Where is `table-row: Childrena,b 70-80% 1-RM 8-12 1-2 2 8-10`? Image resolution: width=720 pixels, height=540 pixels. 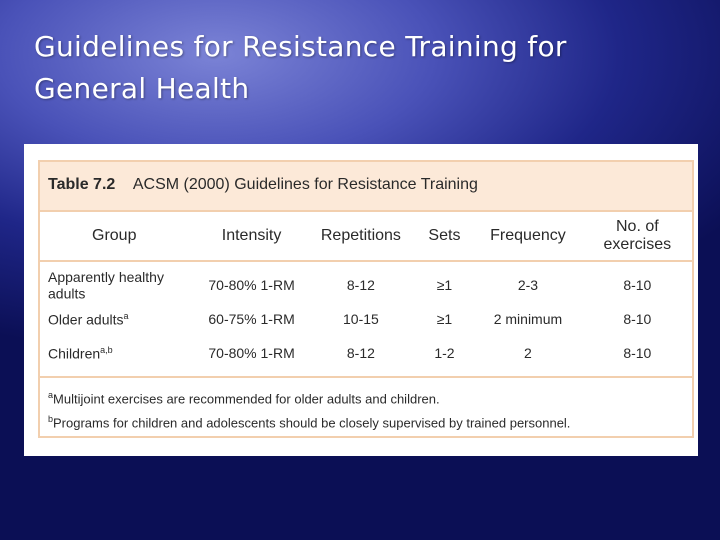
table-row: Childrena,b 70-80% 1-RM 8-12 1-2 2 8-10 is located at coordinates (366, 356).